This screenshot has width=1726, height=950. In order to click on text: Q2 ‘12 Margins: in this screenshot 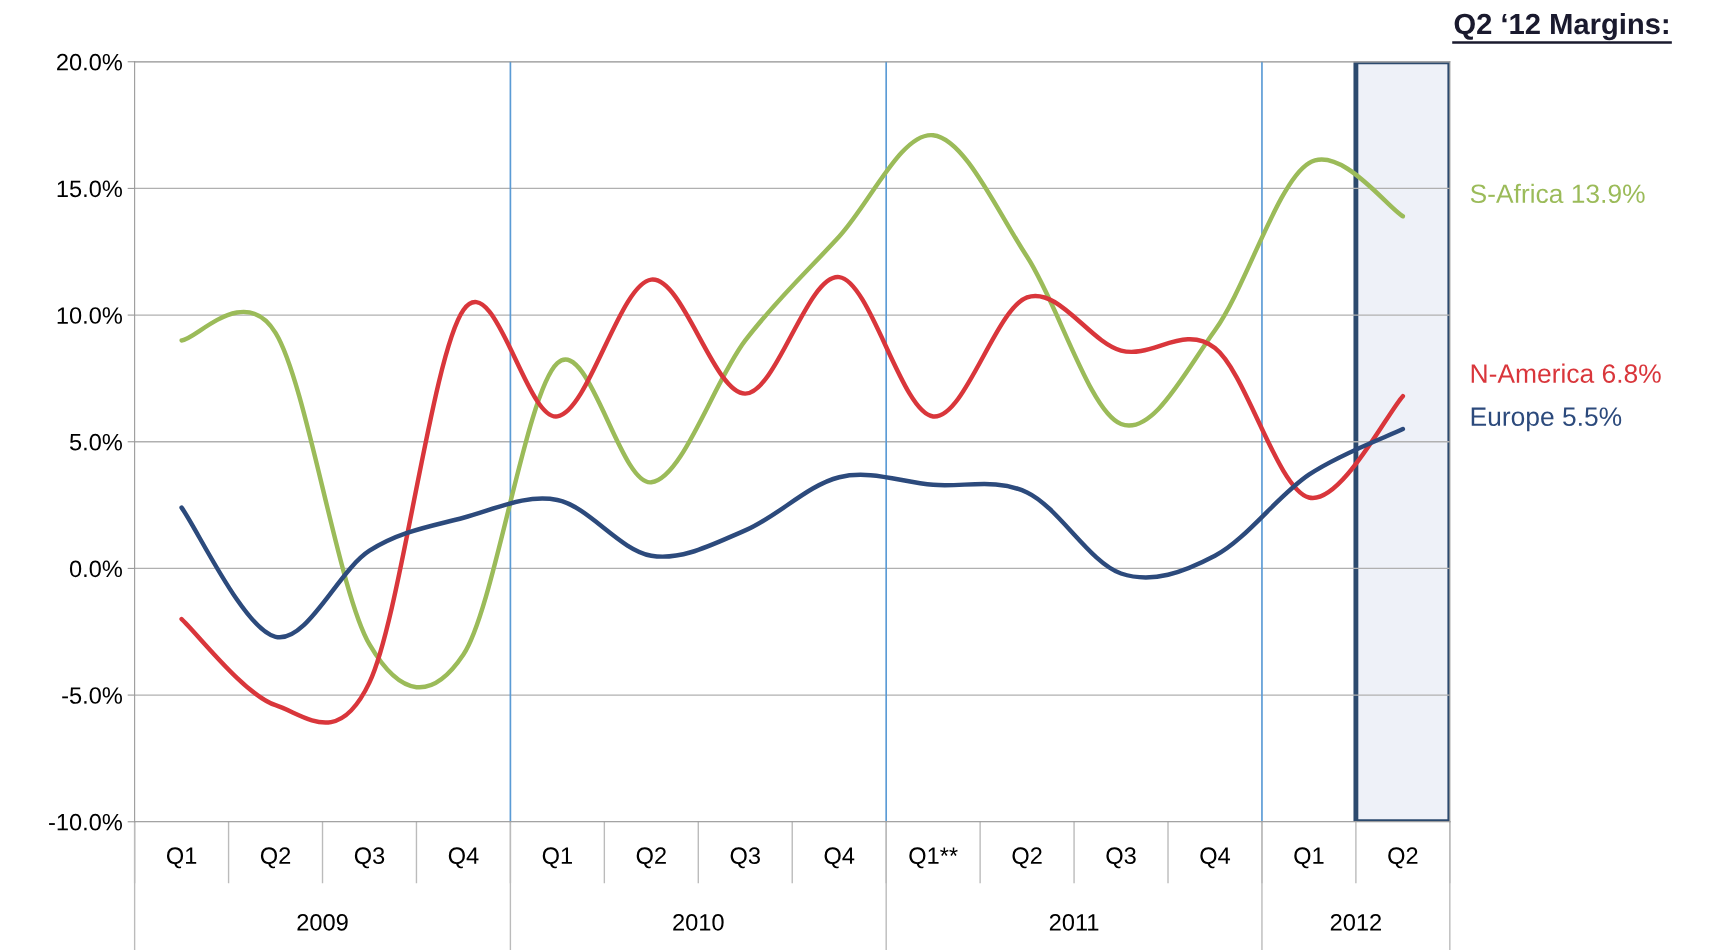, I will do `click(1561, 26)`.